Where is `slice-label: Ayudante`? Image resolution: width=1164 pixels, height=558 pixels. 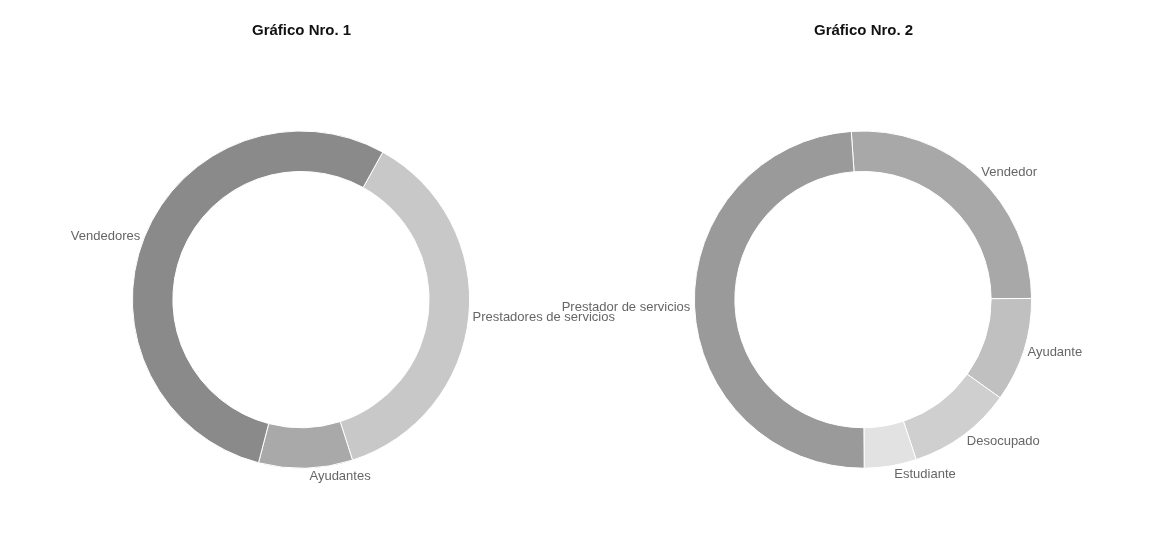
slice-label: Ayudante is located at coordinates (1055, 351).